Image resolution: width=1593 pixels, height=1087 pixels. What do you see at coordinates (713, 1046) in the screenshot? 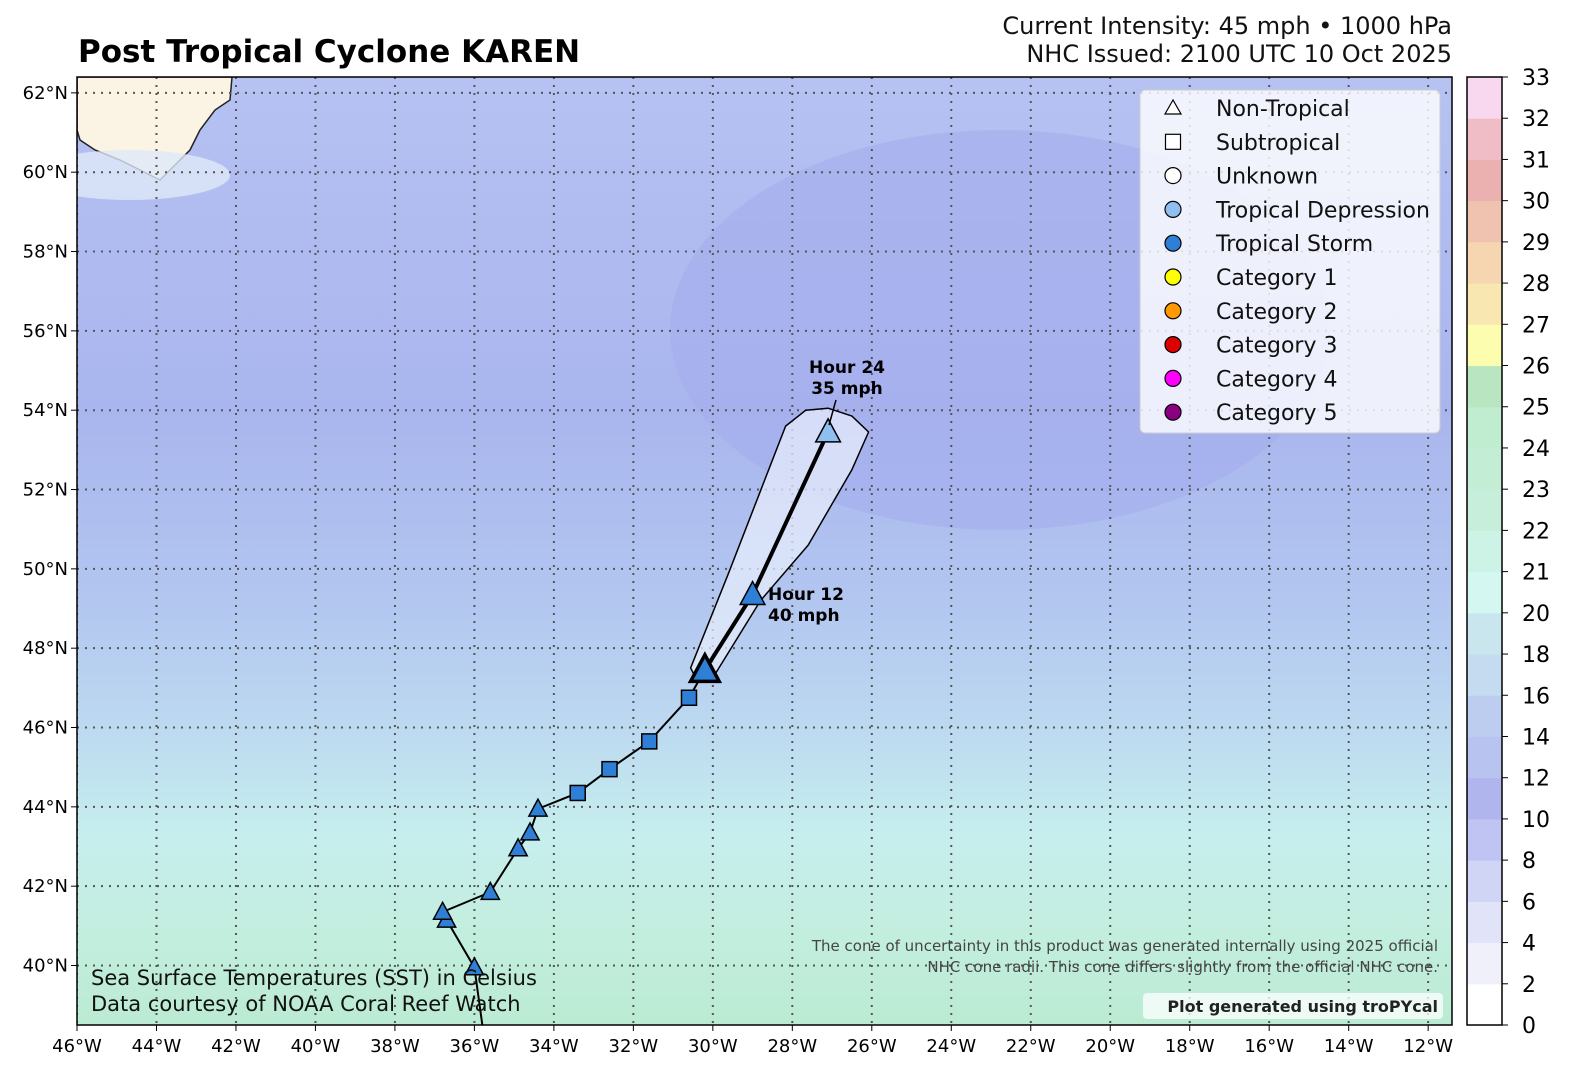
I see `x-tick-label: 30°W` at bounding box center [713, 1046].